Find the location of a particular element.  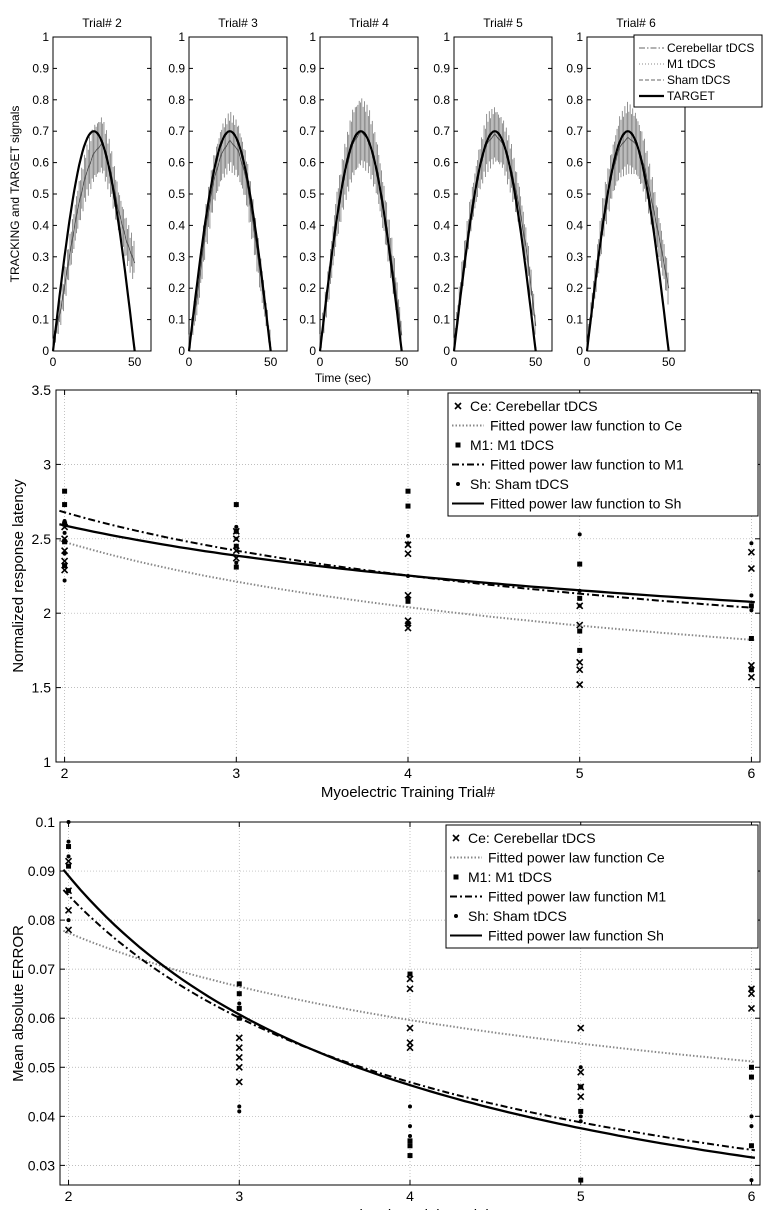

tracking-panel: Trial# 3 0 0.1 0.2 0.3 0.4 0.5 0.6 0.7 0.8 0.9 1 0 50 is located at coordinates (228, 192).